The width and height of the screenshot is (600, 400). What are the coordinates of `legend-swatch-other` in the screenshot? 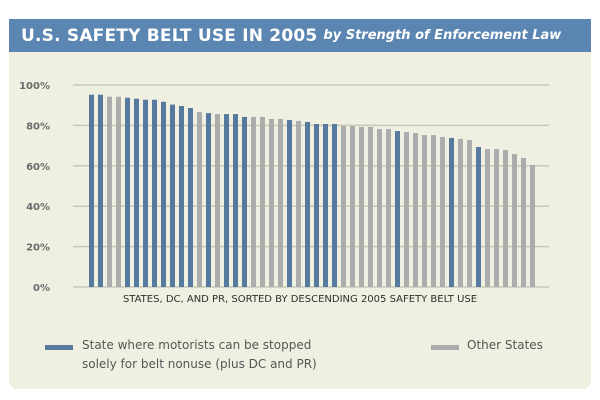 It's located at (445, 347).